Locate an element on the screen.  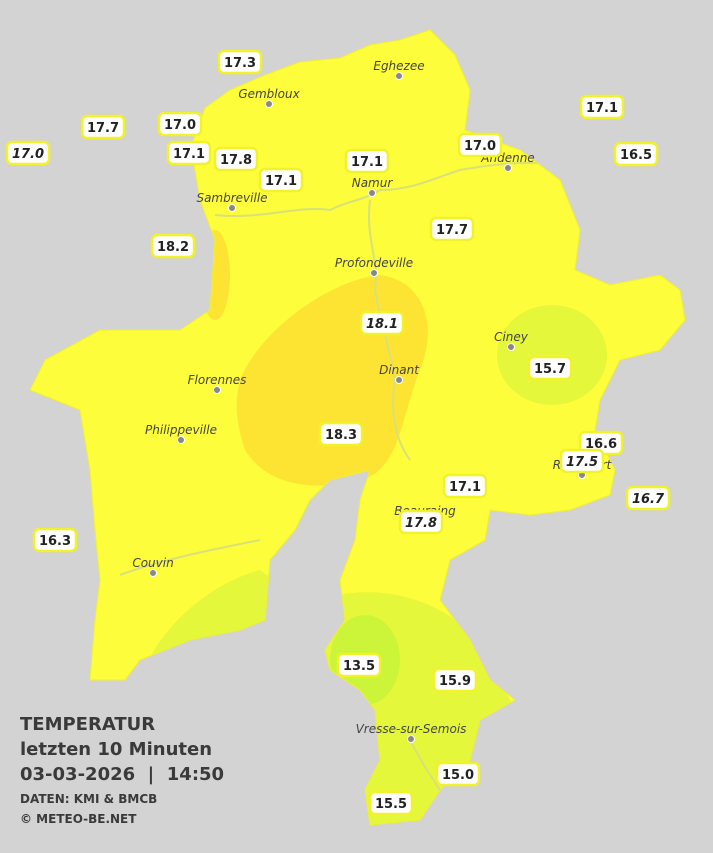
city-name: Ciney is located at coordinates (511, 337).